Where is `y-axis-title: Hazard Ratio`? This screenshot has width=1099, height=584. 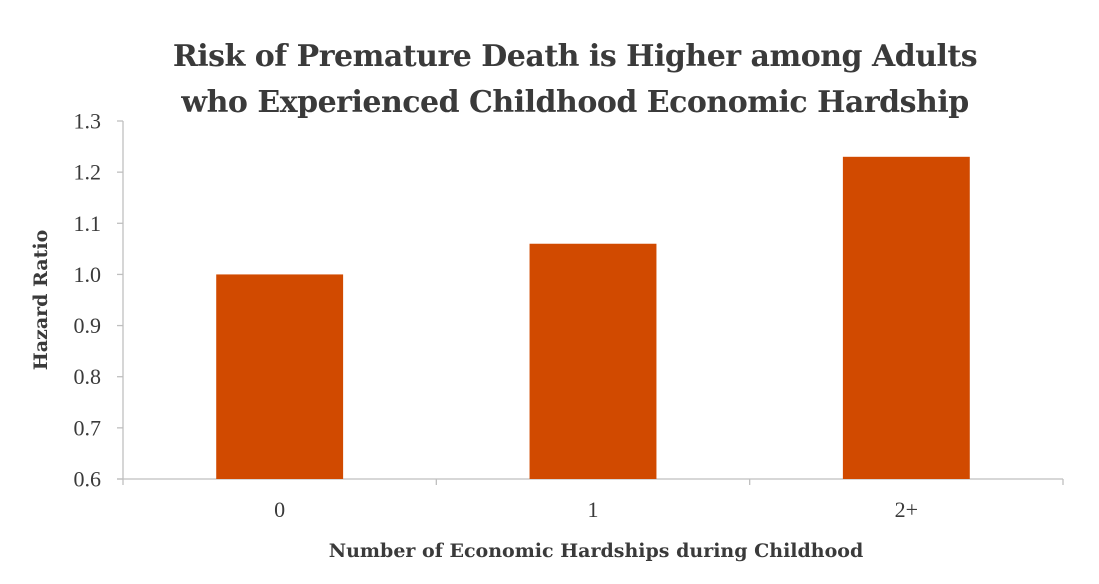 y-axis-title: Hazard Ratio is located at coordinates (41, 300).